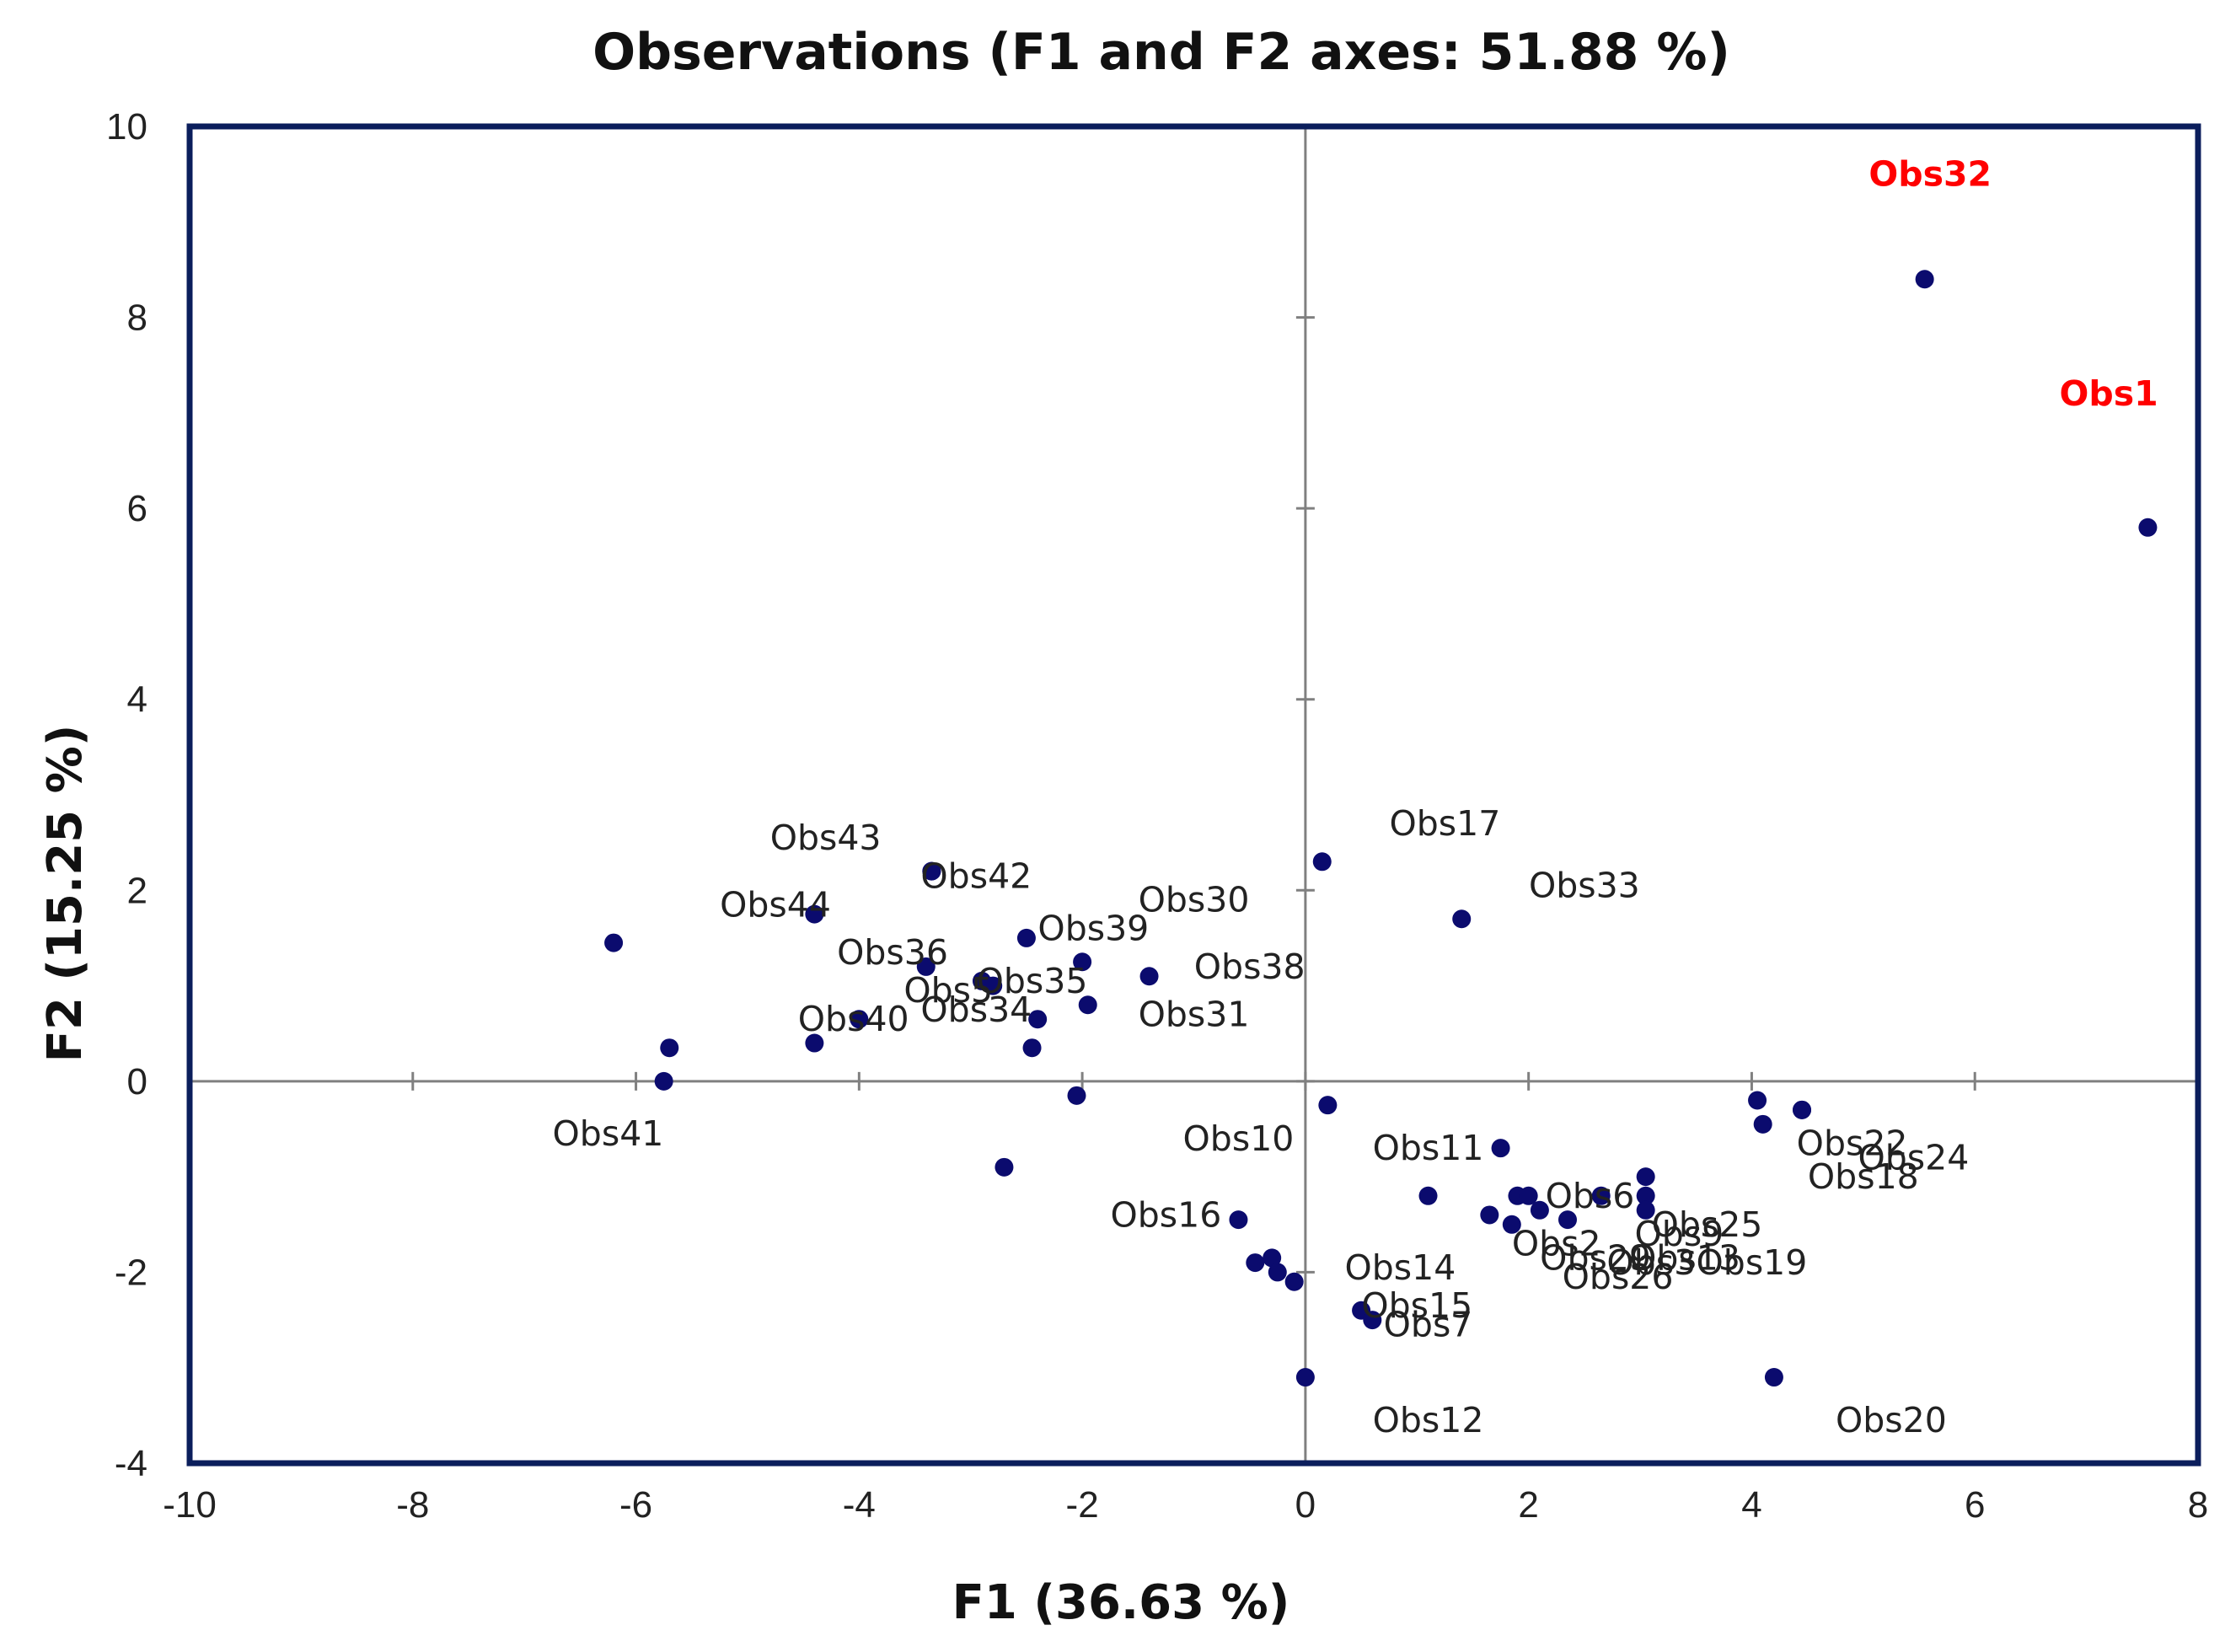 The height and width of the screenshot is (1652, 2225). I want to click on point-label: Obs15, so click(1416, 1305).